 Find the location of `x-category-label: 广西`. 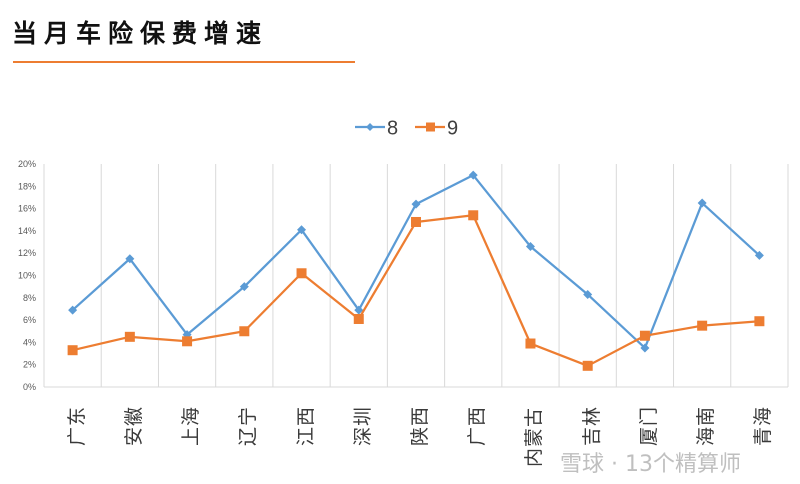

x-category-label: 广西 is located at coordinates (477, 425).